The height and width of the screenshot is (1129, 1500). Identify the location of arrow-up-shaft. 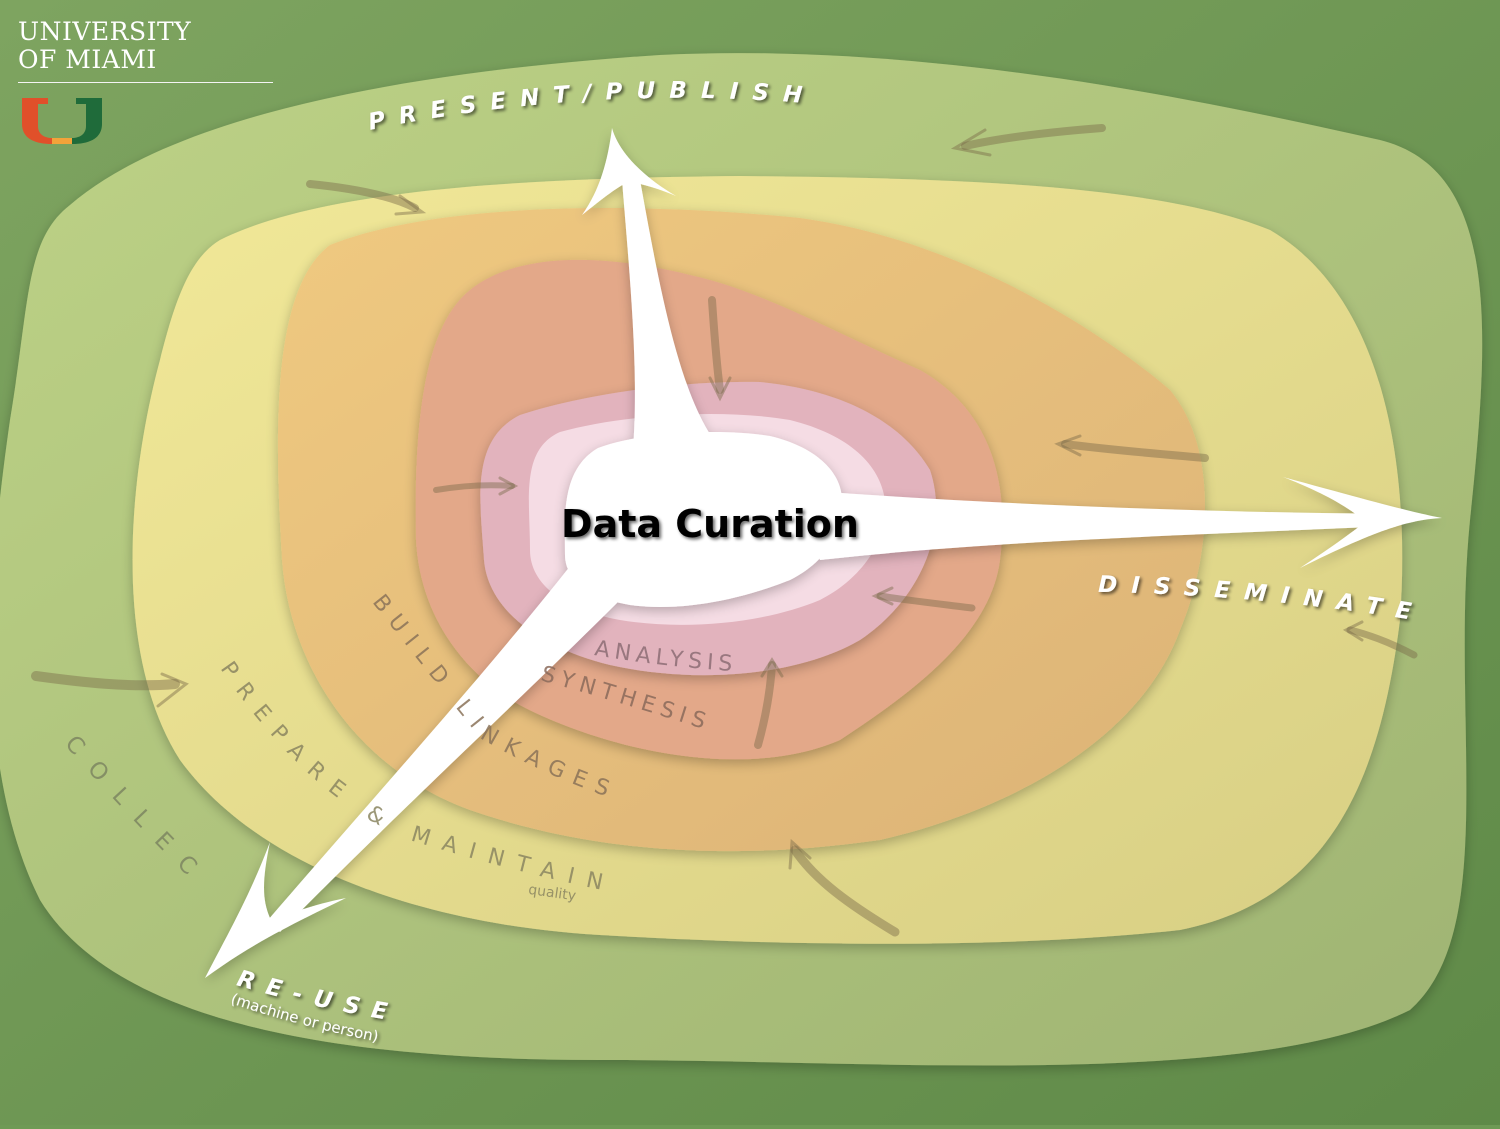
(671, 320).